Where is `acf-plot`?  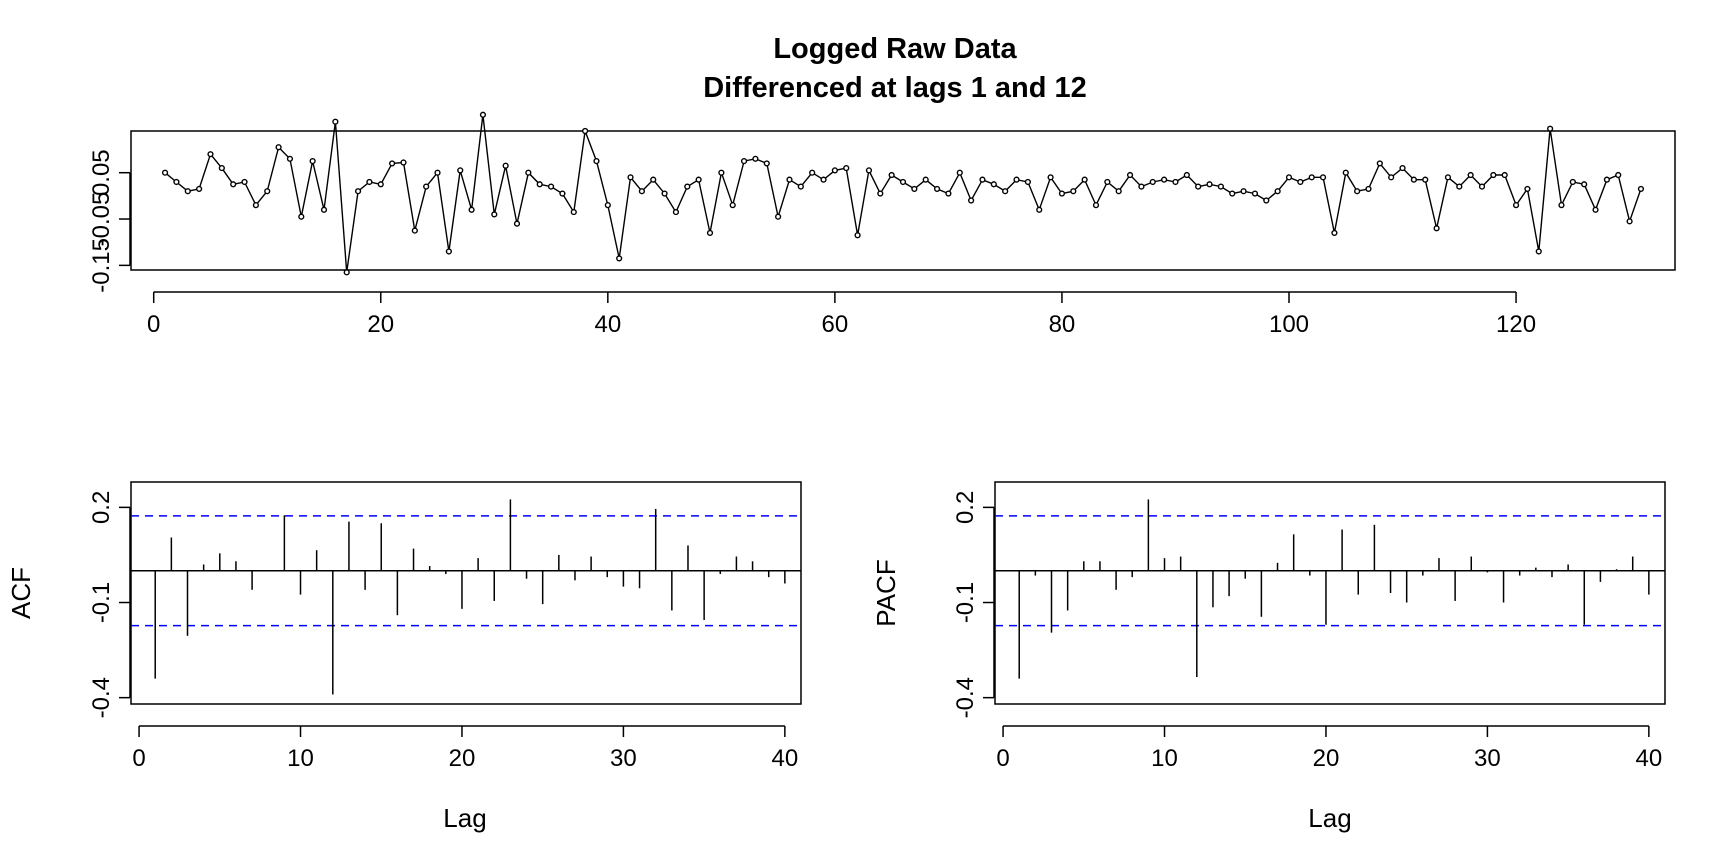 acf-plot is located at coordinates (466, 597).